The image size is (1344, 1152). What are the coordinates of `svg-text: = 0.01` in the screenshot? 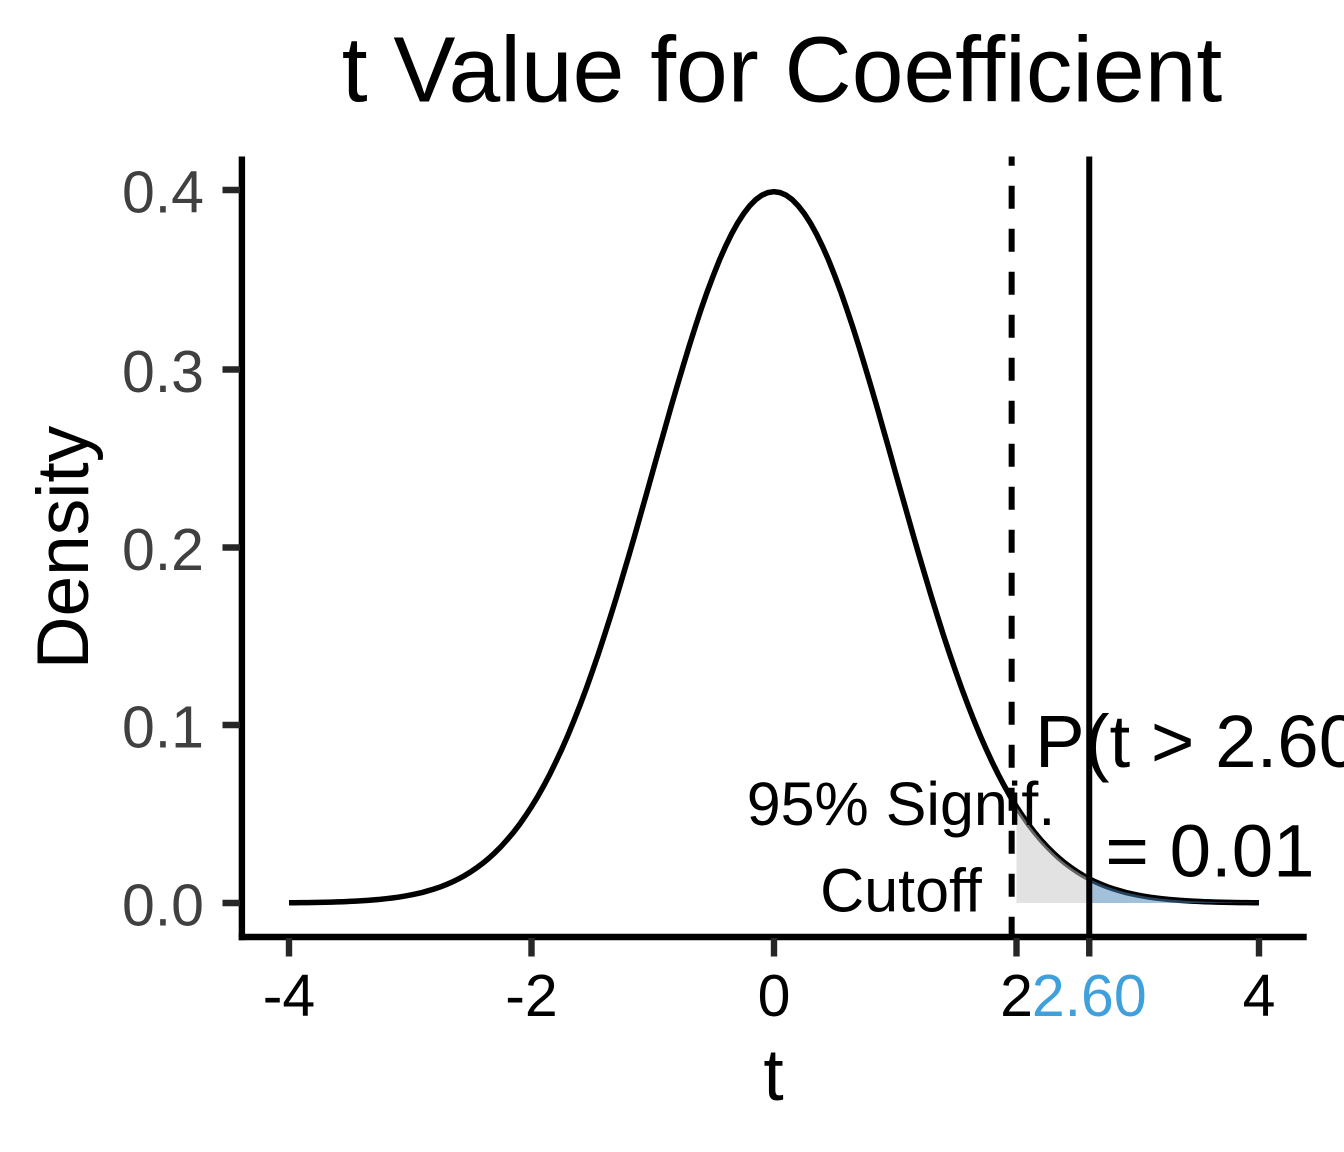 It's located at (1209, 851).